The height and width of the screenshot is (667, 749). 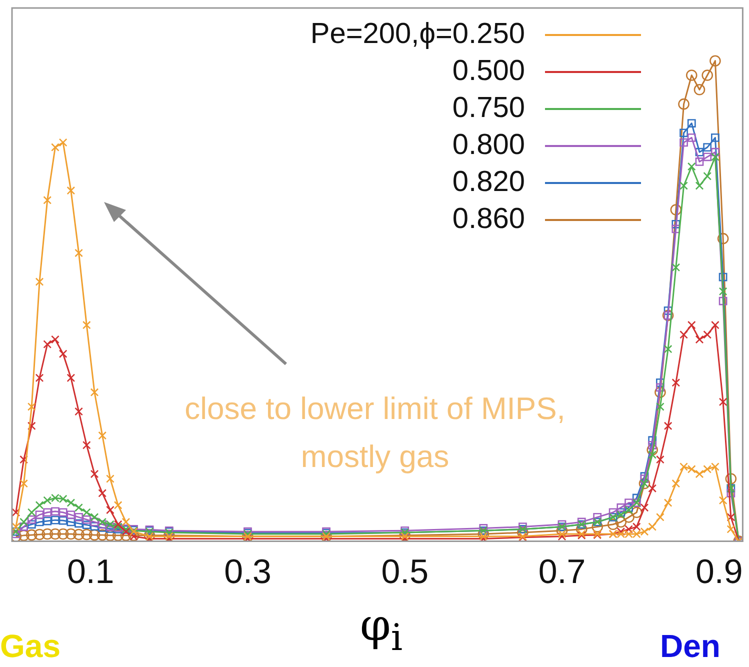 What do you see at coordinates (719, 571) in the screenshot?
I see `x-tick-label: 0.9` at bounding box center [719, 571].